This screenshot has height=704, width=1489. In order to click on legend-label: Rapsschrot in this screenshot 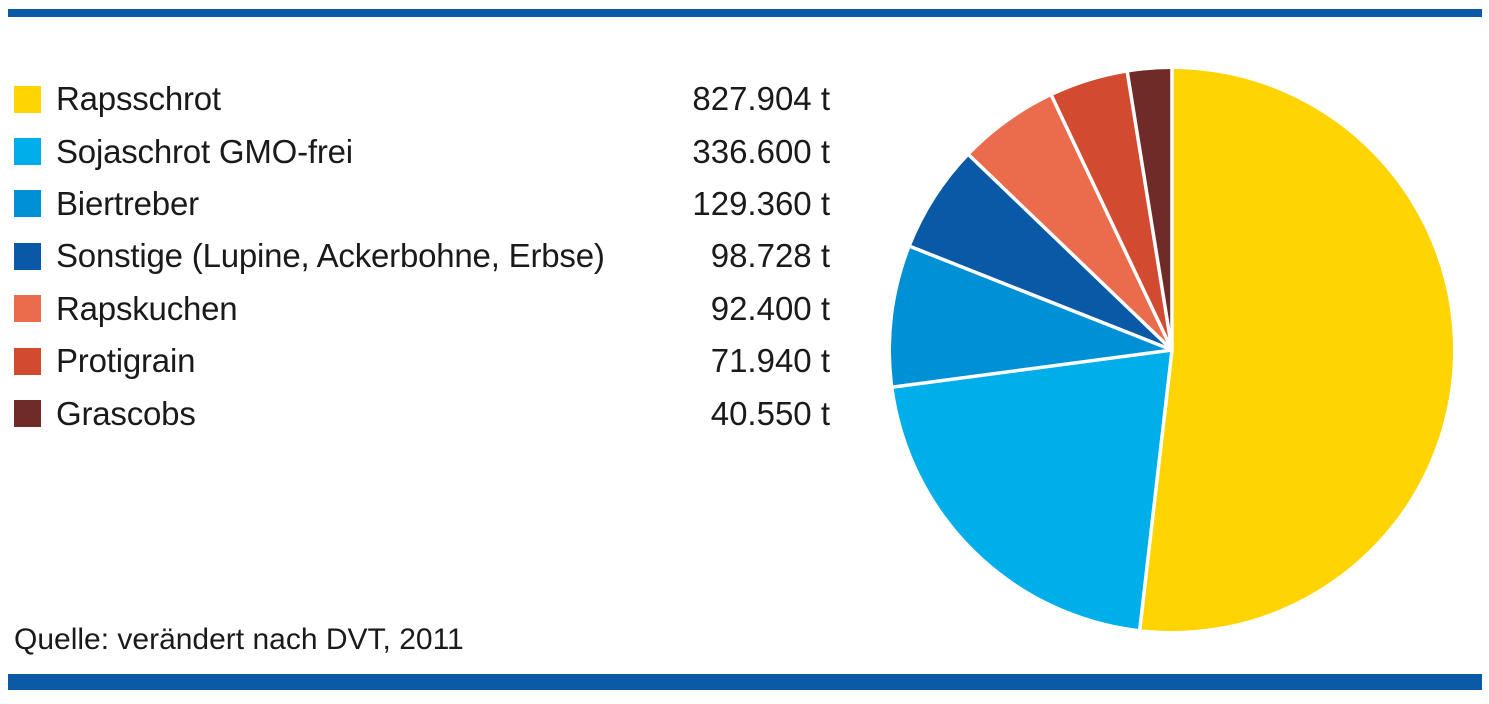, I will do `click(138, 99)`.